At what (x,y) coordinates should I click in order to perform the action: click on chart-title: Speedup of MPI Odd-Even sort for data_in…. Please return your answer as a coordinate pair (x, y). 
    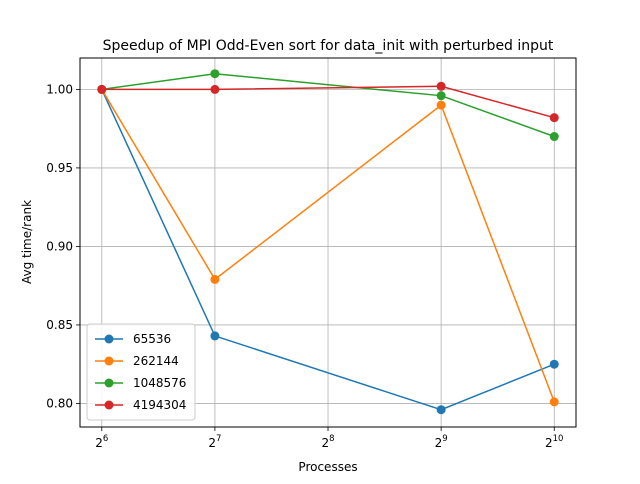
    Looking at the image, I should click on (328, 46).